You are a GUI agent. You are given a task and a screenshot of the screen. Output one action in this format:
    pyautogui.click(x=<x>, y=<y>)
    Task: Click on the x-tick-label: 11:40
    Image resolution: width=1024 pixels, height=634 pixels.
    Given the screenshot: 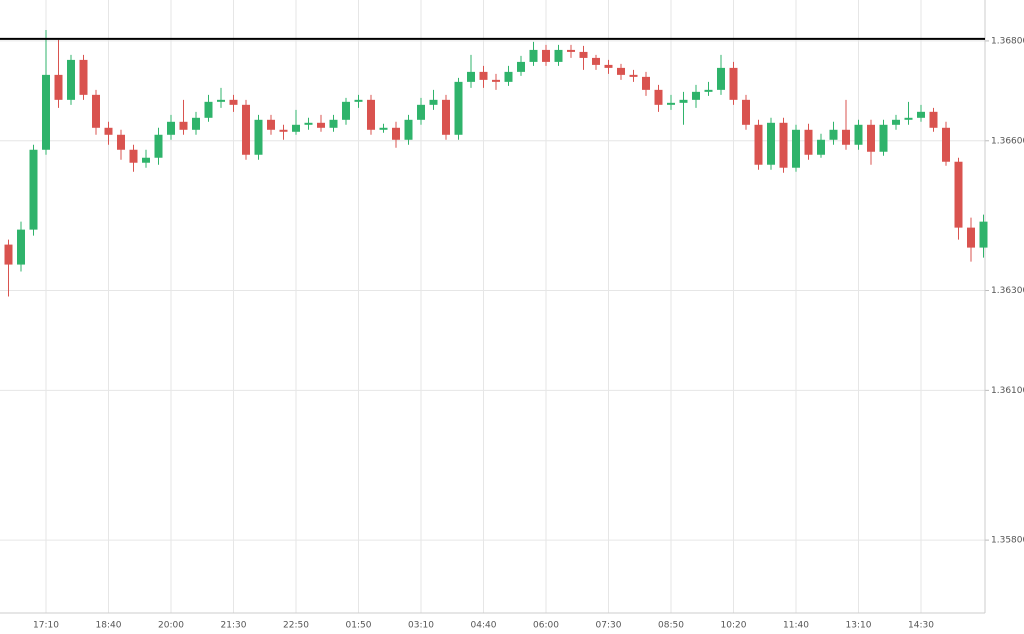 What is the action you would take?
    pyautogui.click(x=796, y=626)
    